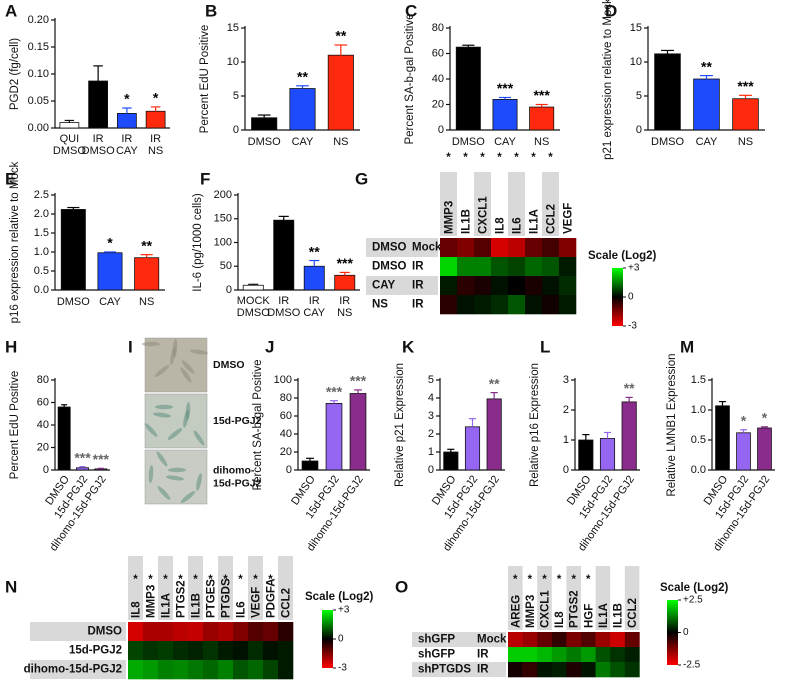  I want to click on row-label: shGFP, so click(436, 640).